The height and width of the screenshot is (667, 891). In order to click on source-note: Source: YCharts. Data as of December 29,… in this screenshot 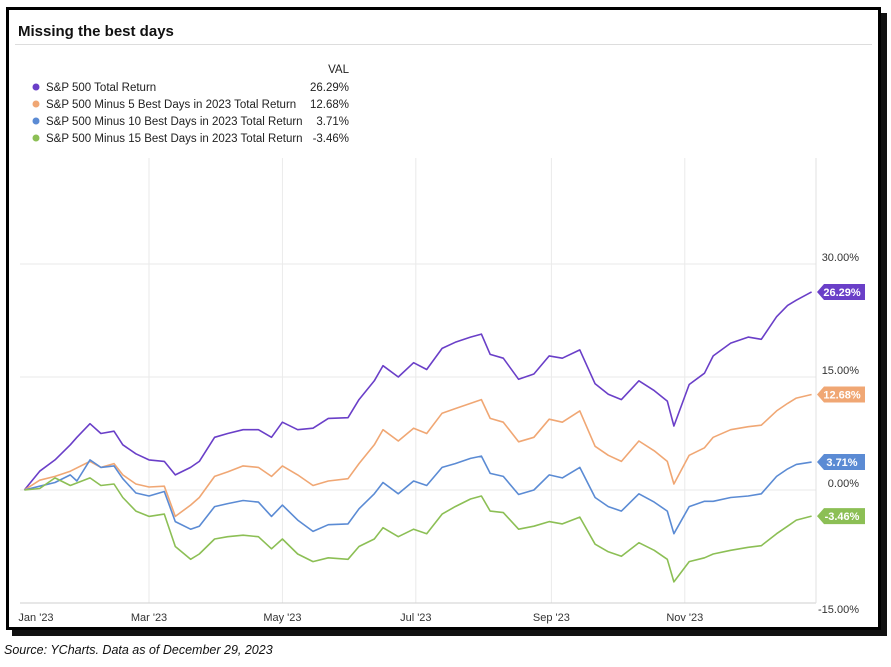, I will do `click(138, 650)`.